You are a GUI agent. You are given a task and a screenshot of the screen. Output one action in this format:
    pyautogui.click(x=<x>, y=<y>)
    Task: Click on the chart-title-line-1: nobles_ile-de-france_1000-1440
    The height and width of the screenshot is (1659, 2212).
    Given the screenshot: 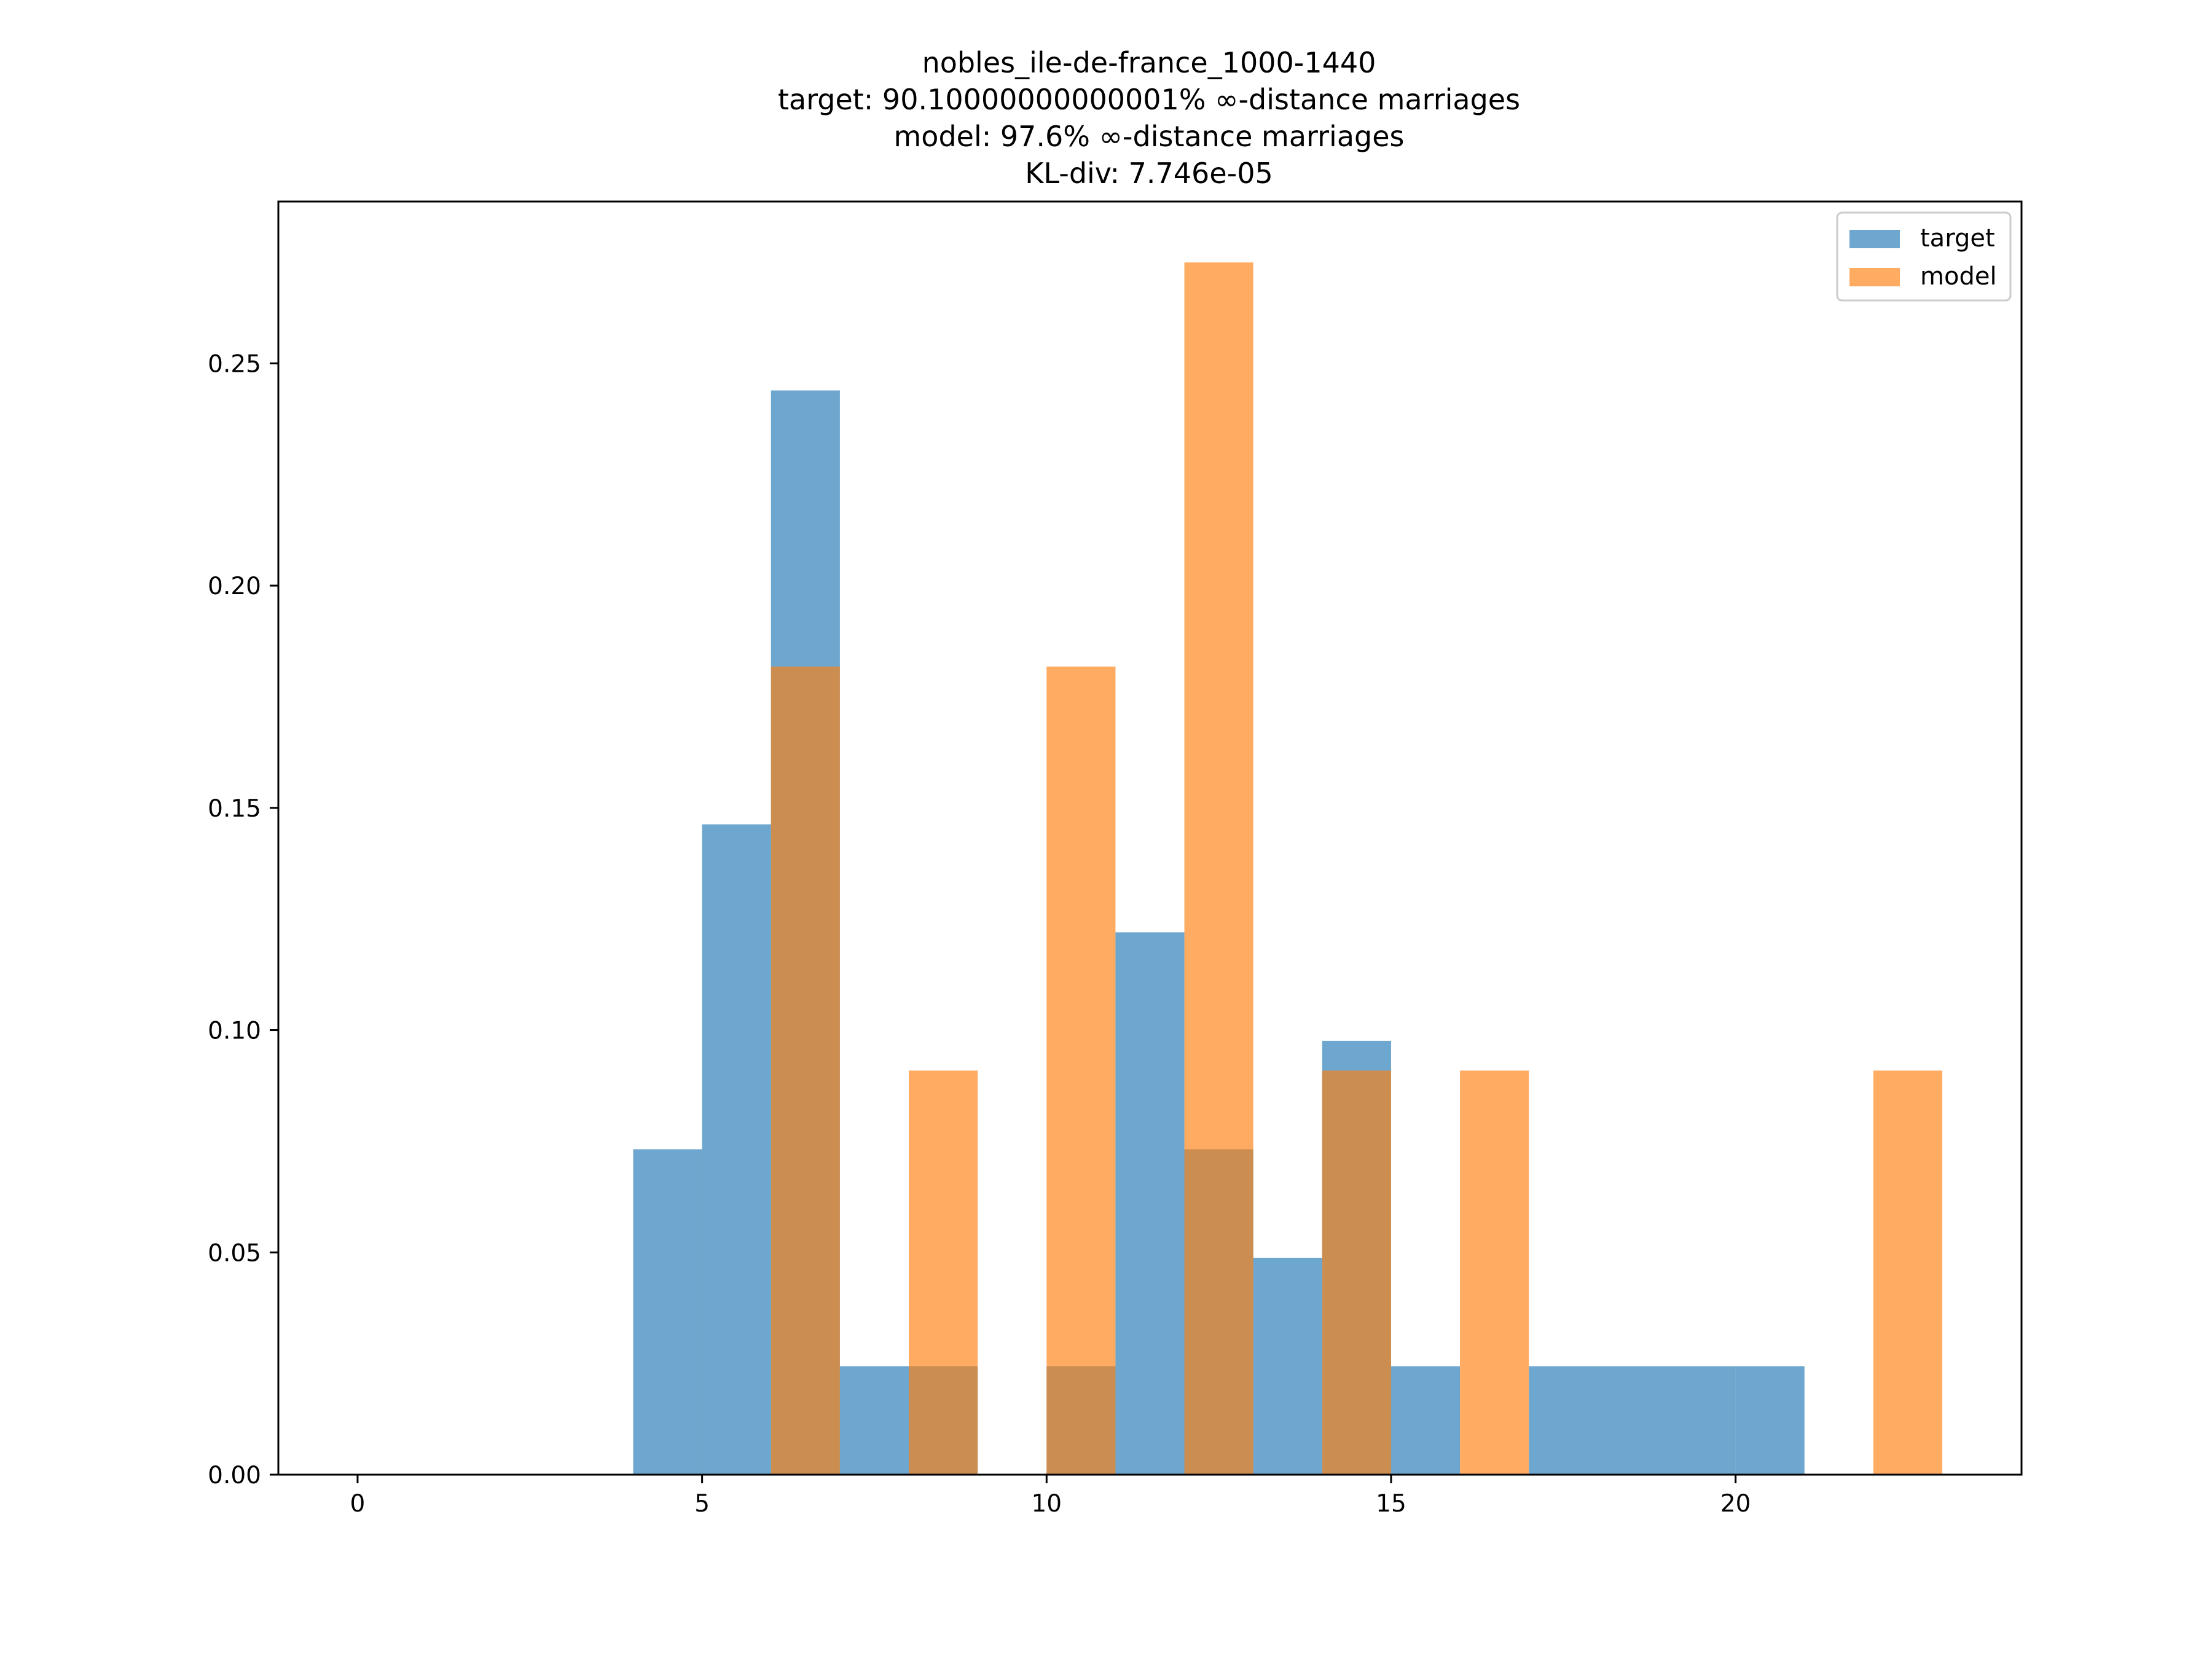 What is the action you would take?
    pyautogui.click(x=1149, y=62)
    